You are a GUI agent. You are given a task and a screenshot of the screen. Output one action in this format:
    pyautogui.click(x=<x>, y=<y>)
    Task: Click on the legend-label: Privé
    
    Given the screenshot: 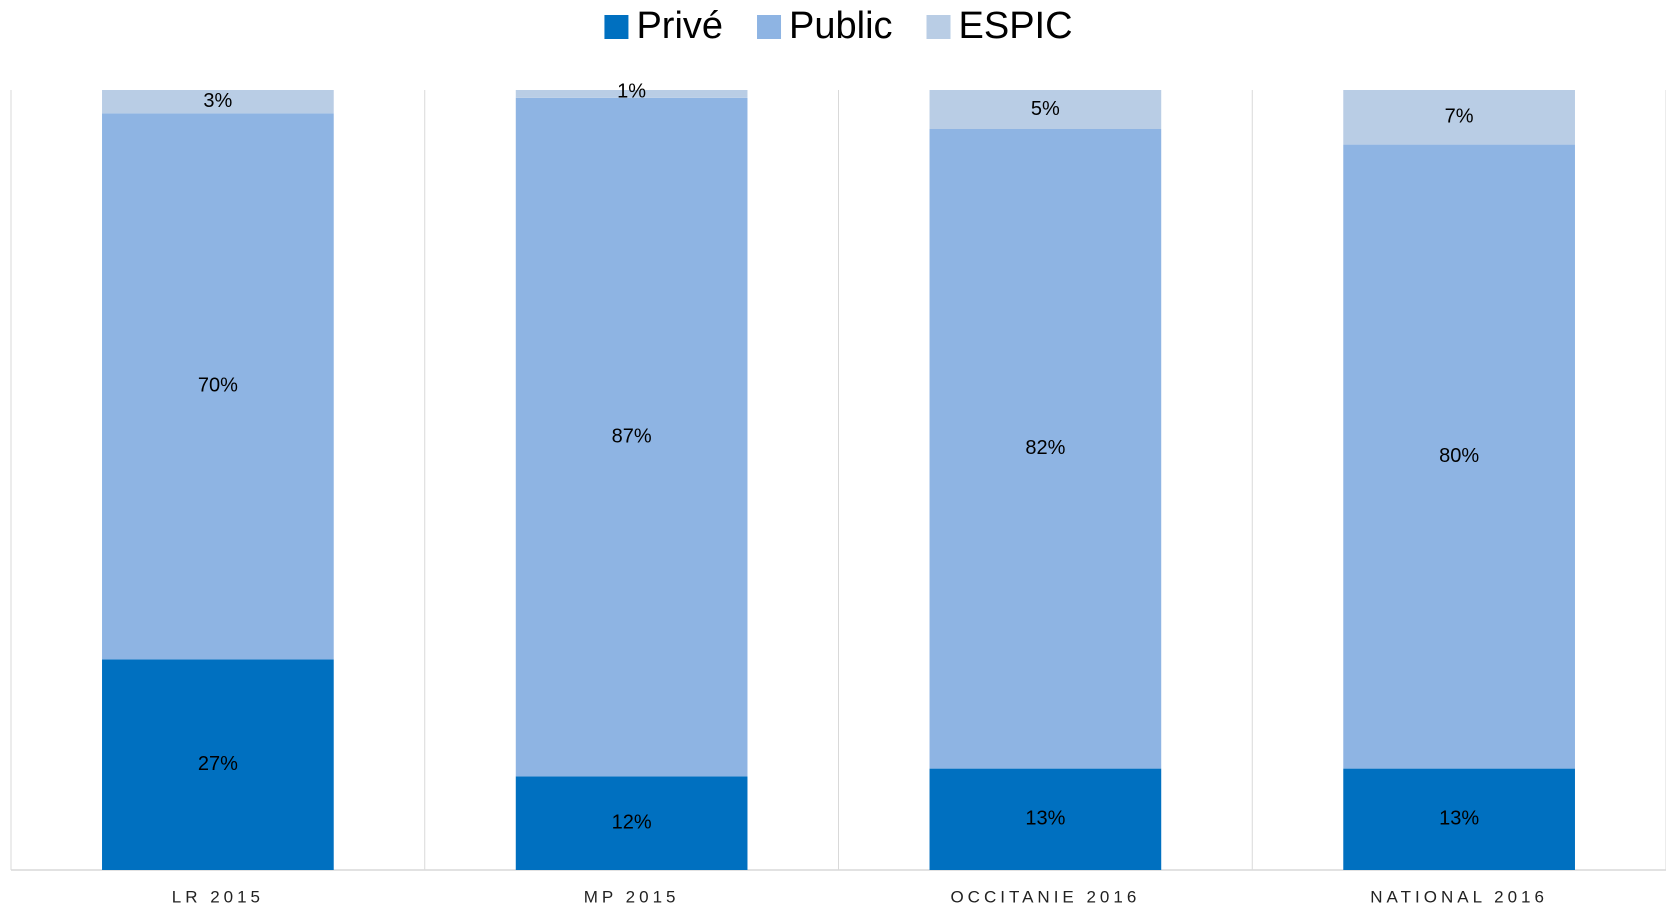 What is the action you would take?
    pyautogui.click(x=679, y=26)
    